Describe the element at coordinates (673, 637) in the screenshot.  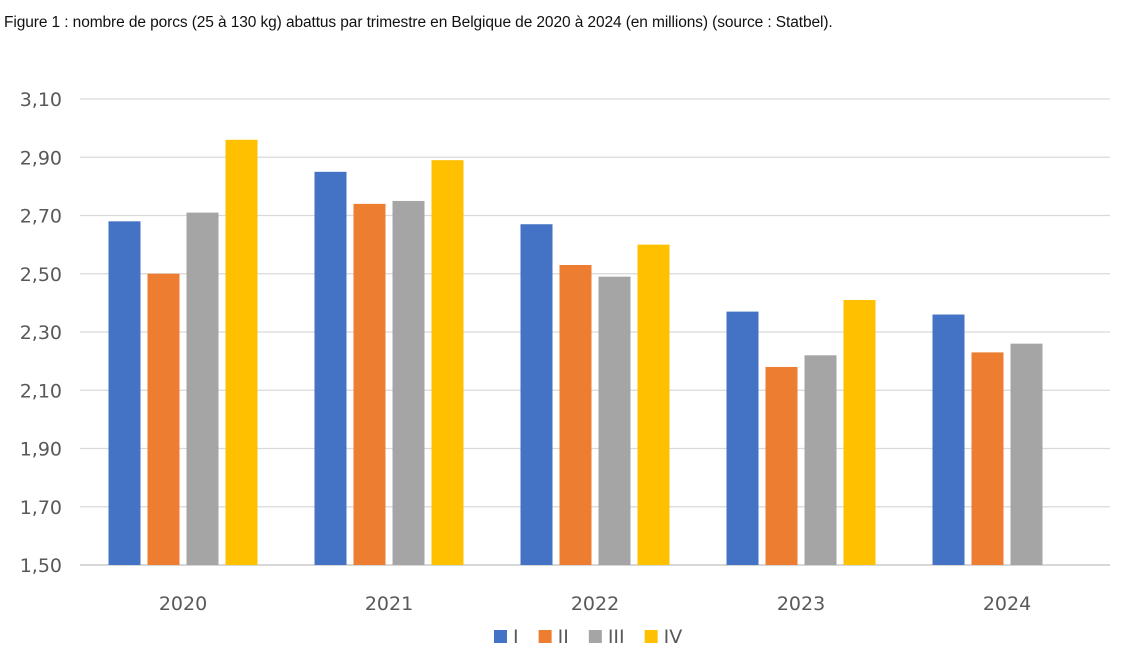
I see `legend-label: IV` at that location.